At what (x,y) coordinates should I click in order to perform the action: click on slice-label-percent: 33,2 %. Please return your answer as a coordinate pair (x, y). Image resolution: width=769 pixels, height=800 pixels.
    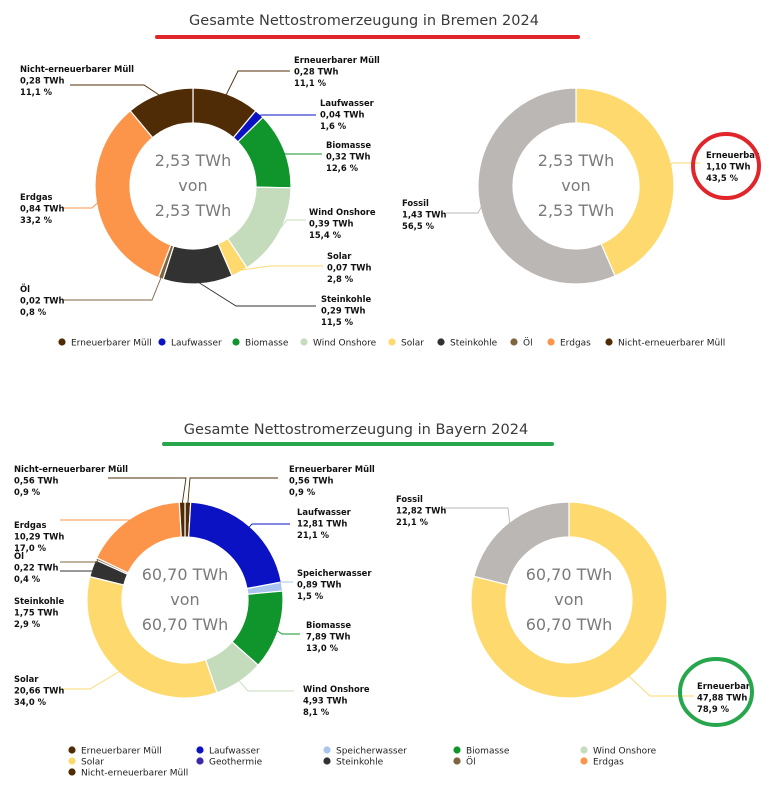
    Looking at the image, I should click on (36, 220).